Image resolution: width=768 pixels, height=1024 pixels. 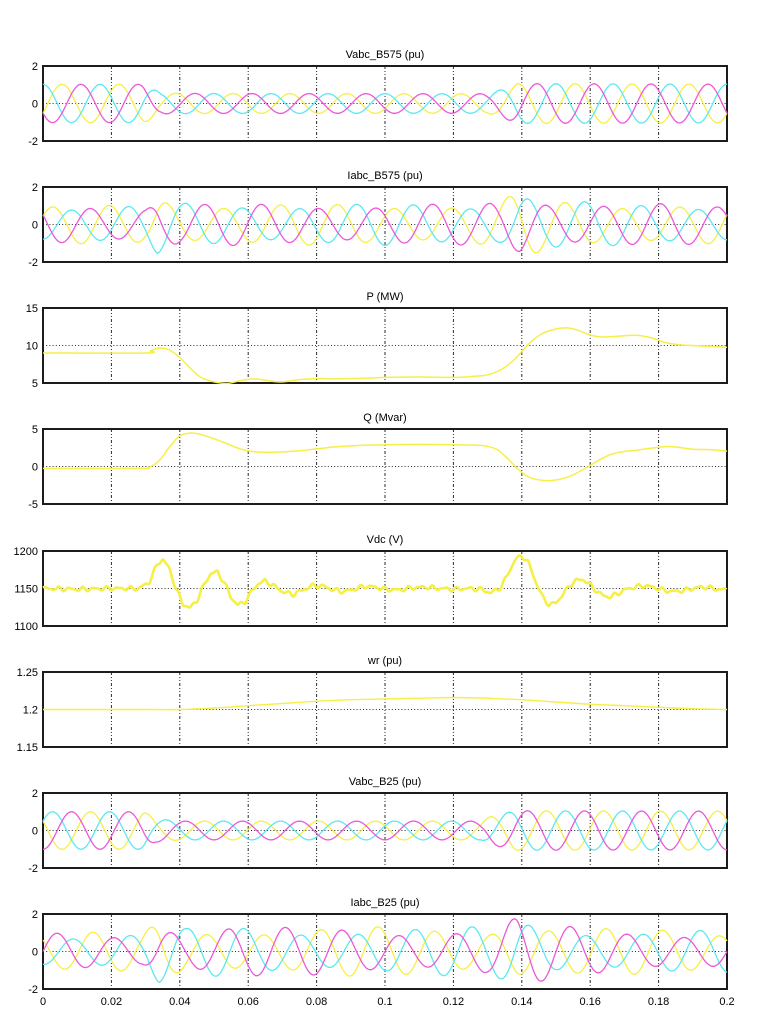 What do you see at coordinates (726, 1002) in the screenshot?
I see `svg-text: 0.2` at bounding box center [726, 1002].